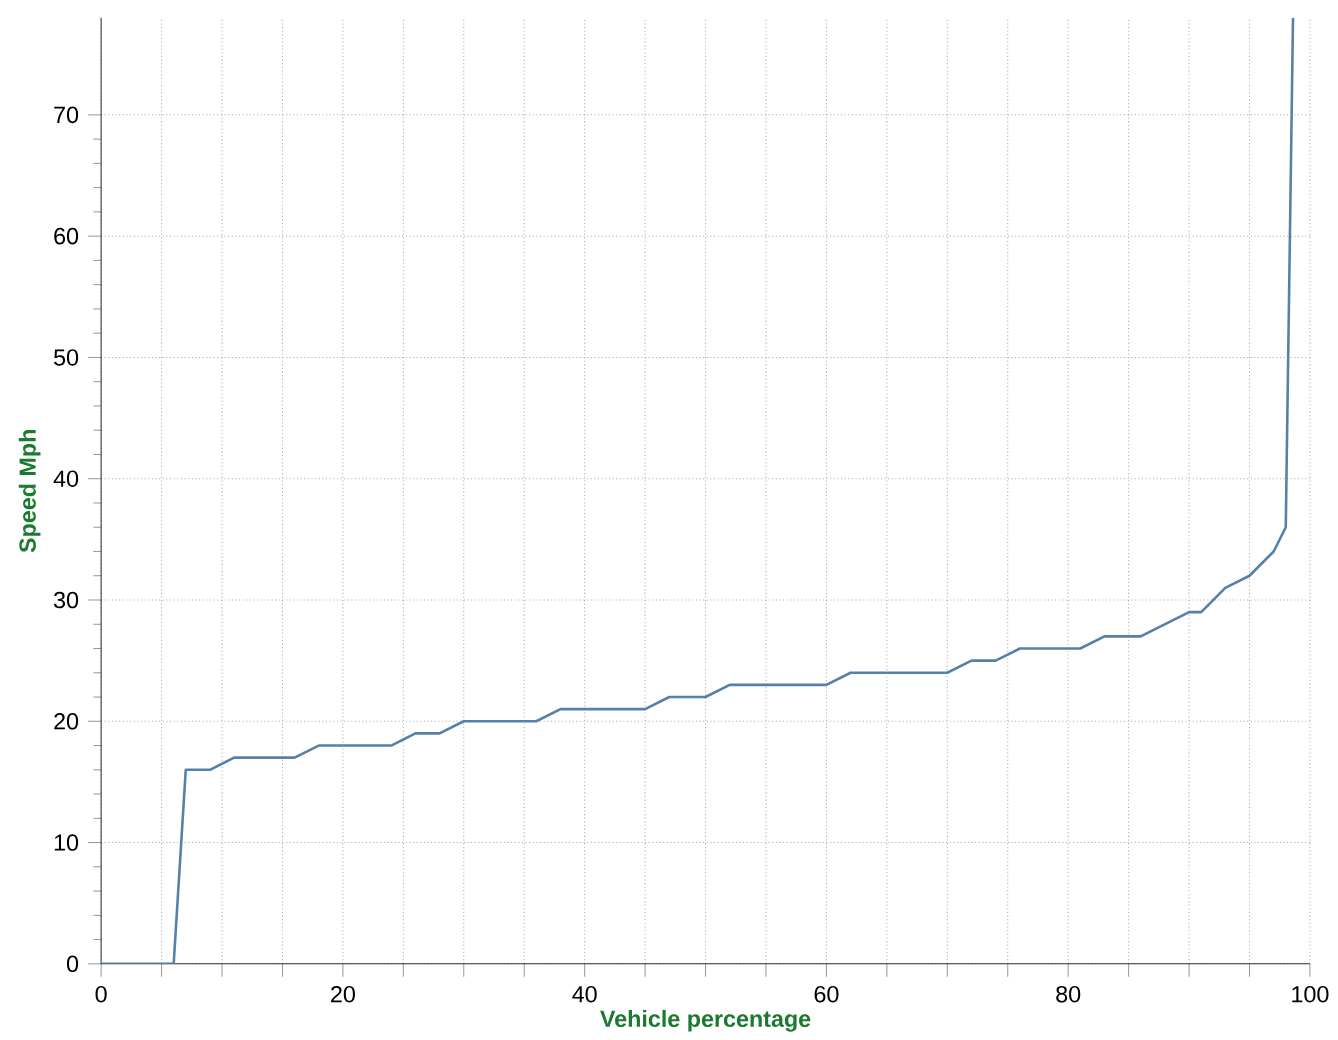 The image size is (1338, 1040). What do you see at coordinates (29, 491) in the screenshot?
I see `y-axis-title: Speed Mph` at bounding box center [29, 491].